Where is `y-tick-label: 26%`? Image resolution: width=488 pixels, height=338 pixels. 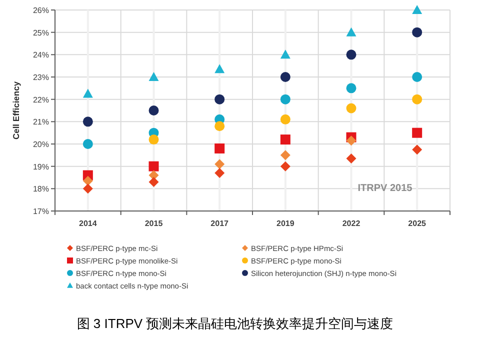
y-tick-label: 26% is located at coordinates (40, 10).